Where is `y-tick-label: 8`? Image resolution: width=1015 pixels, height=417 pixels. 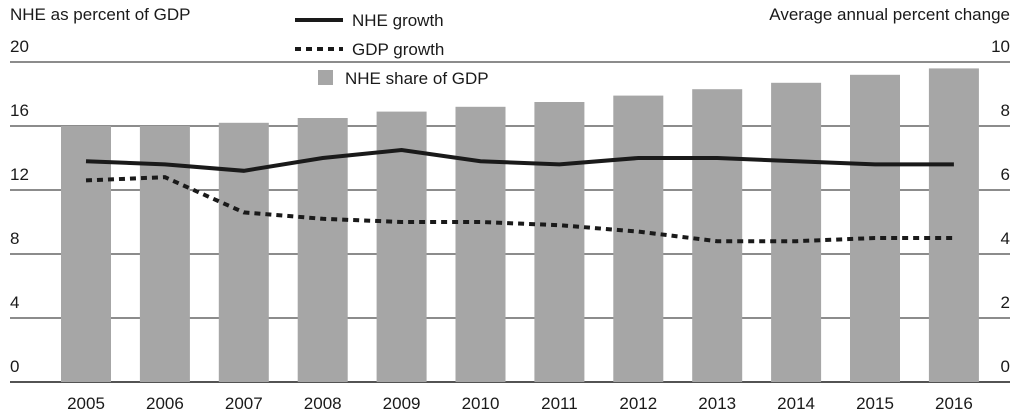 y-tick-label: 8 is located at coordinates (14, 238).